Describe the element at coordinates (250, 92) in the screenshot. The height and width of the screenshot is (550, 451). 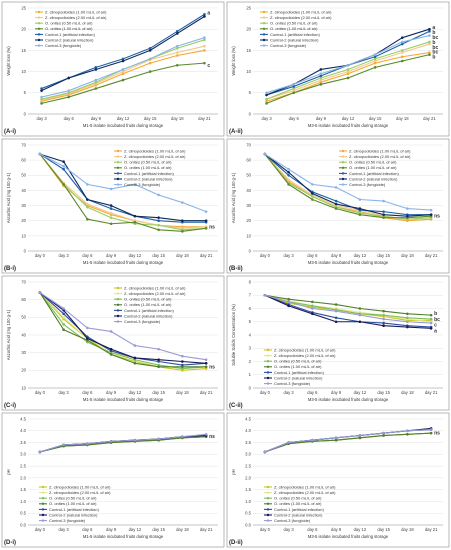
I see `y-tick-label: 5` at that location.